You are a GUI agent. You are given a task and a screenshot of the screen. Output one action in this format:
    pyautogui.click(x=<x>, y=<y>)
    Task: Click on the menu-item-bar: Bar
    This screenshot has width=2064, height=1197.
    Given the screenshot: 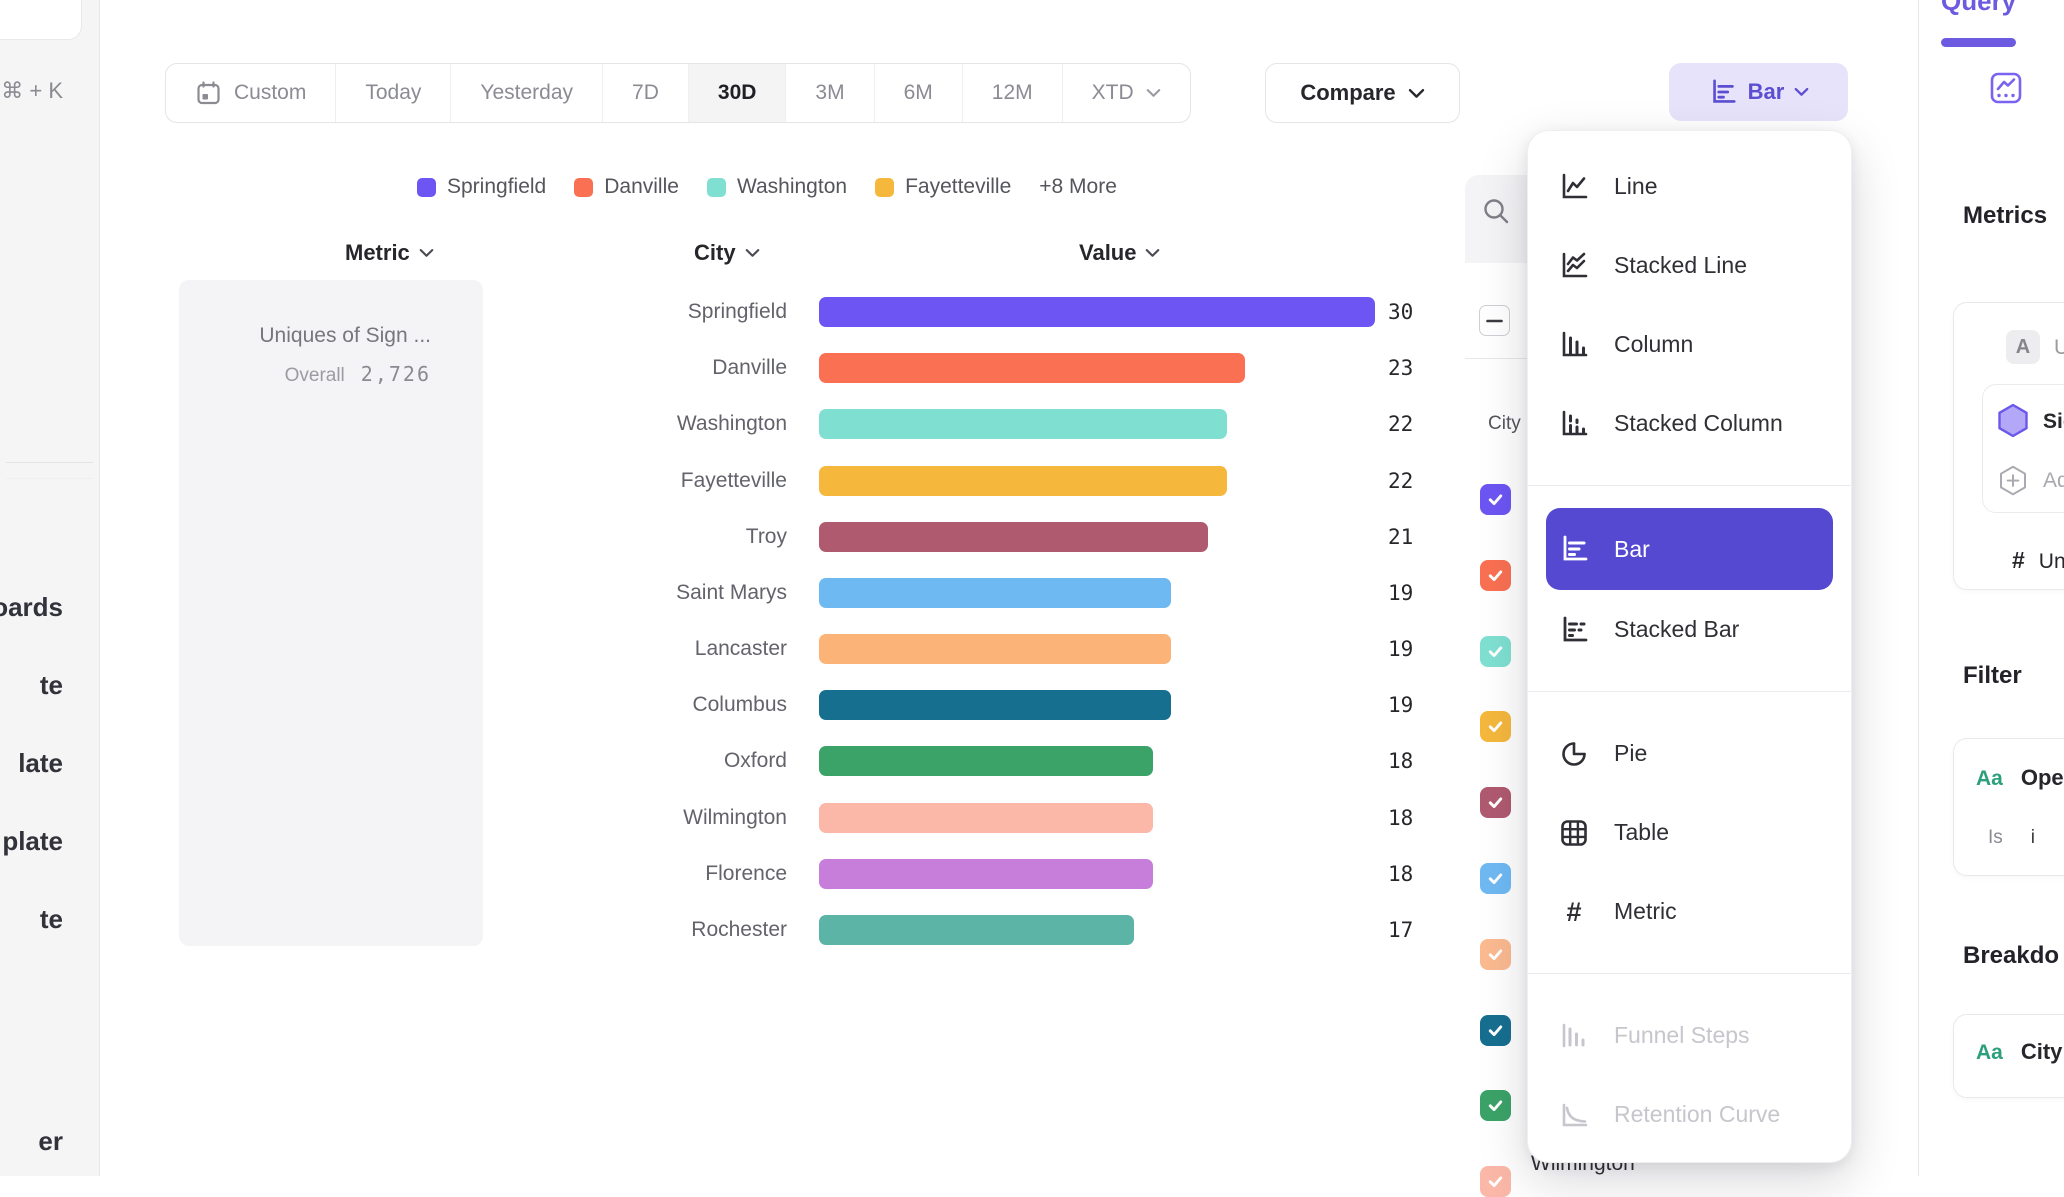 What is the action you would take?
    pyautogui.click(x=1689, y=549)
    